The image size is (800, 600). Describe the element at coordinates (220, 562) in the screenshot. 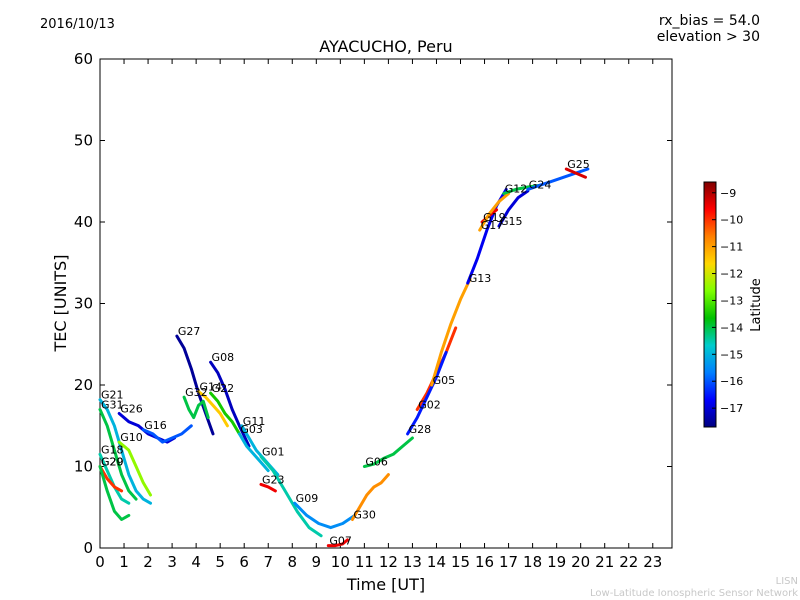

I see `x-tick-label: 5` at that location.